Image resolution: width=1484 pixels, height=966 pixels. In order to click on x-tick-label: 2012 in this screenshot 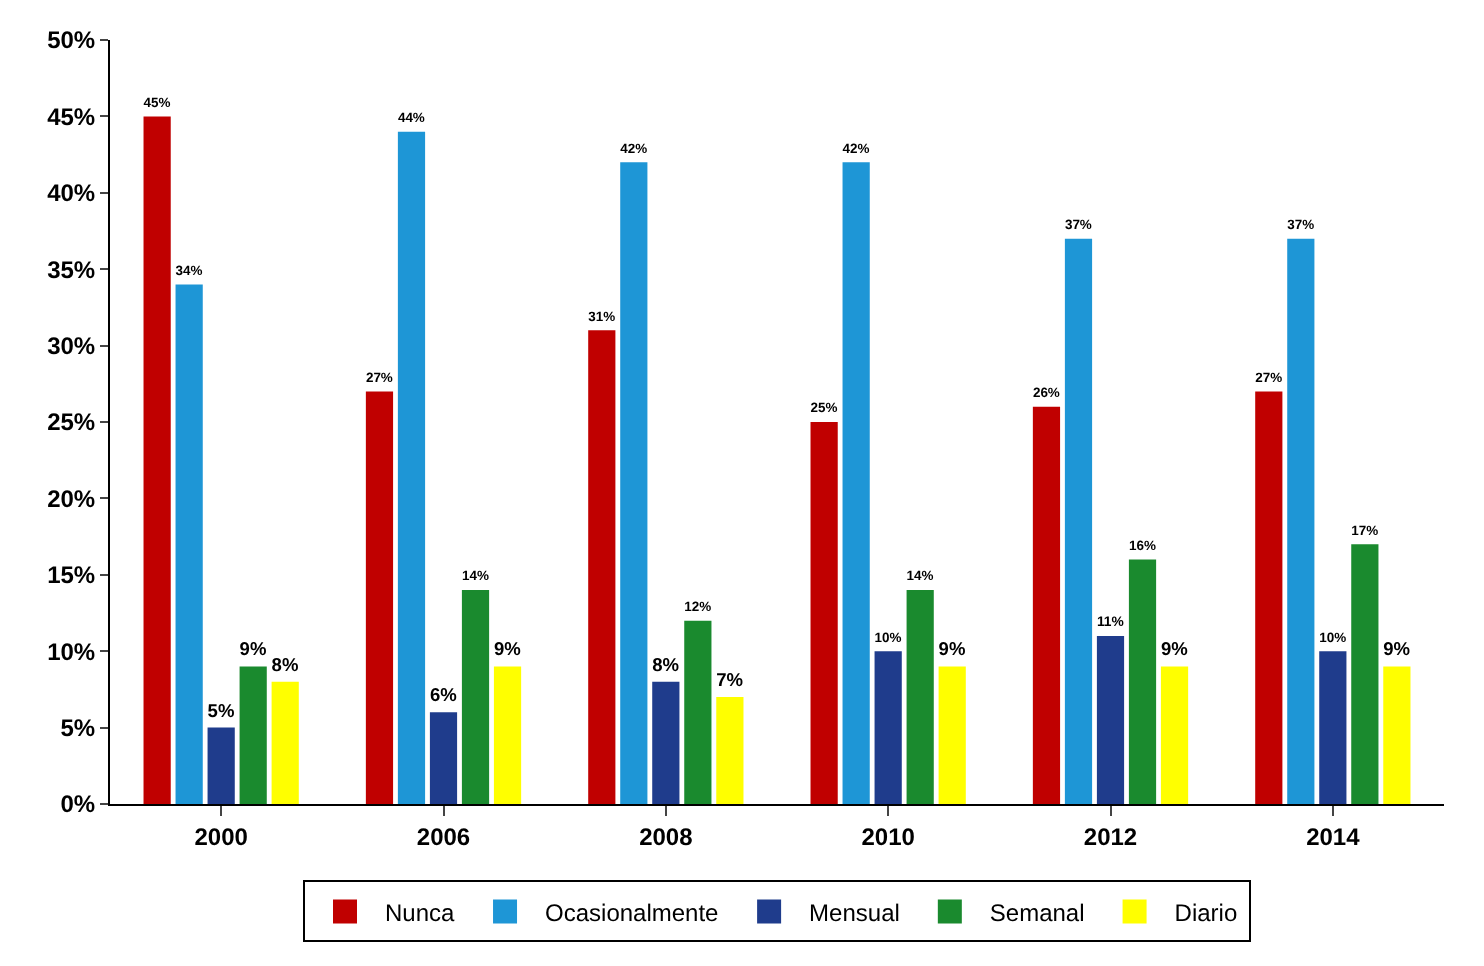, I will do `click(1110, 836)`.